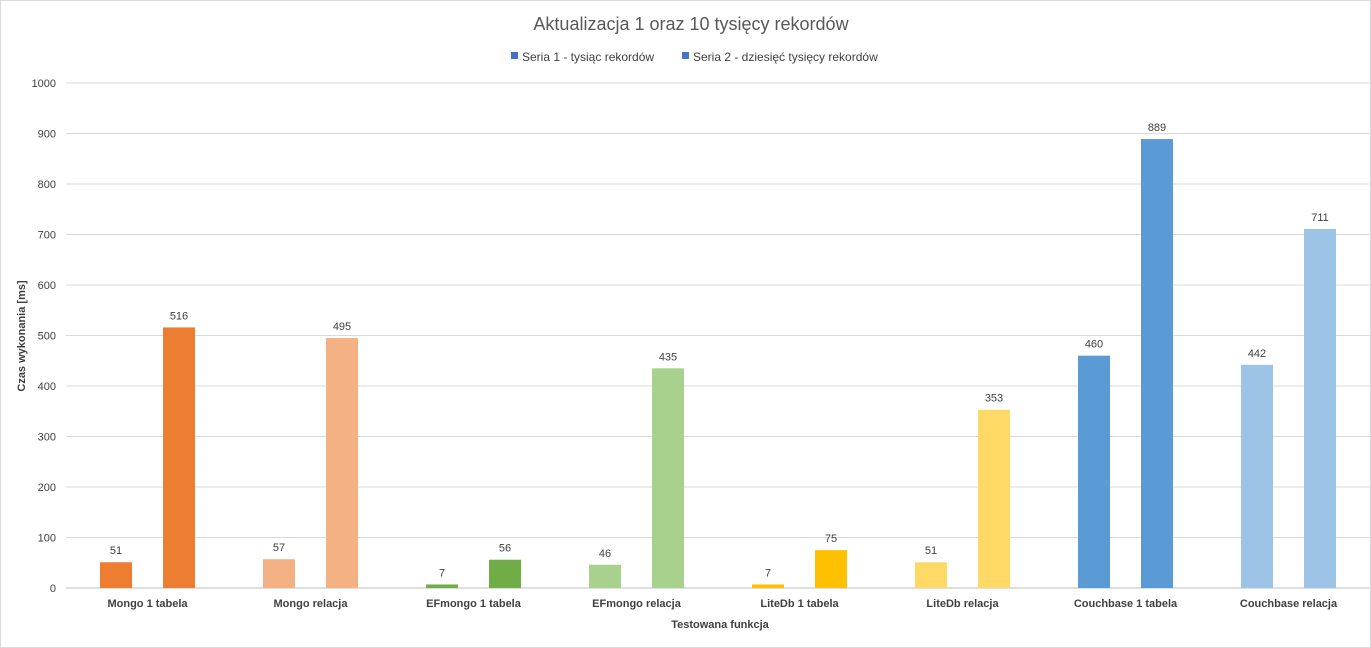 Image resolution: width=1371 pixels, height=648 pixels. What do you see at coordinates (1126, 604) in the screenshot?
I see `x-tick-label: Couchbase 1 tabela` at bounding box center [1126, 604].